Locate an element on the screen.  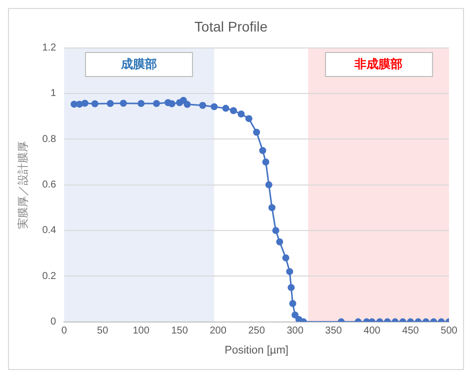
x-tick-label: 250 is located at coordinates (257, 331).